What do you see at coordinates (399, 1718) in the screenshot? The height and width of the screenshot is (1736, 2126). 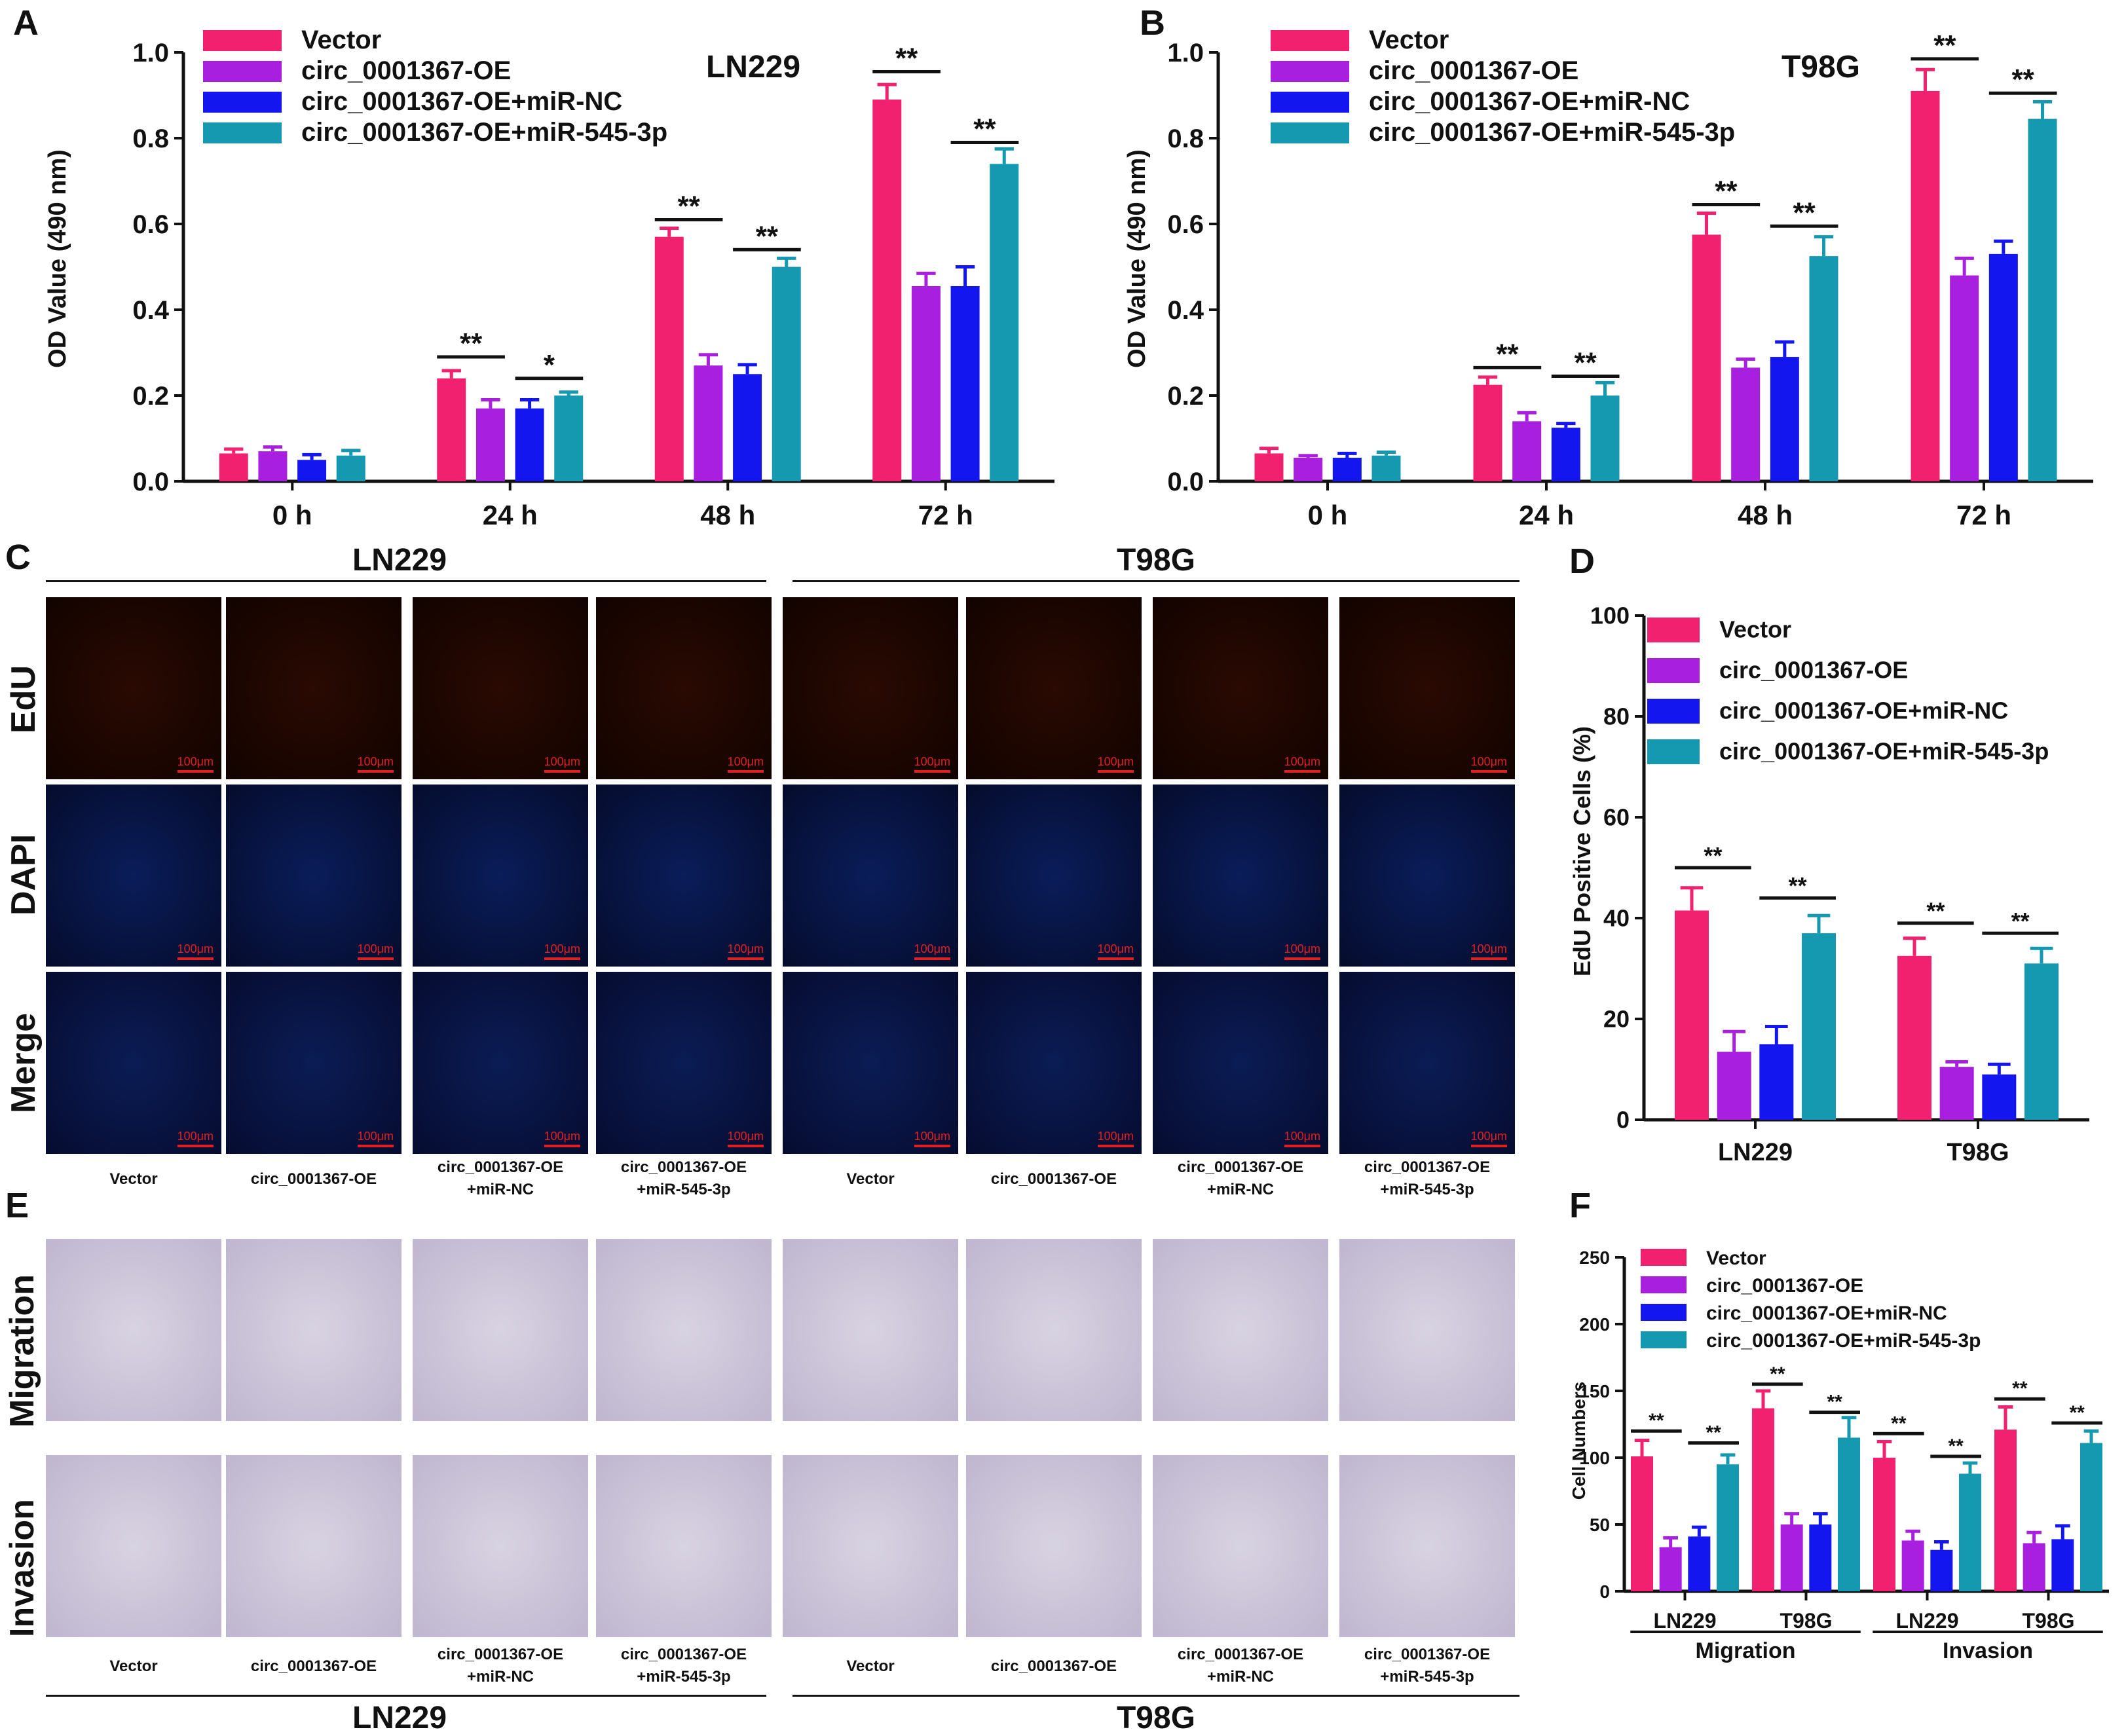 I see `group-title-e-ln229: LN229` at bounding box center [399, 1718].